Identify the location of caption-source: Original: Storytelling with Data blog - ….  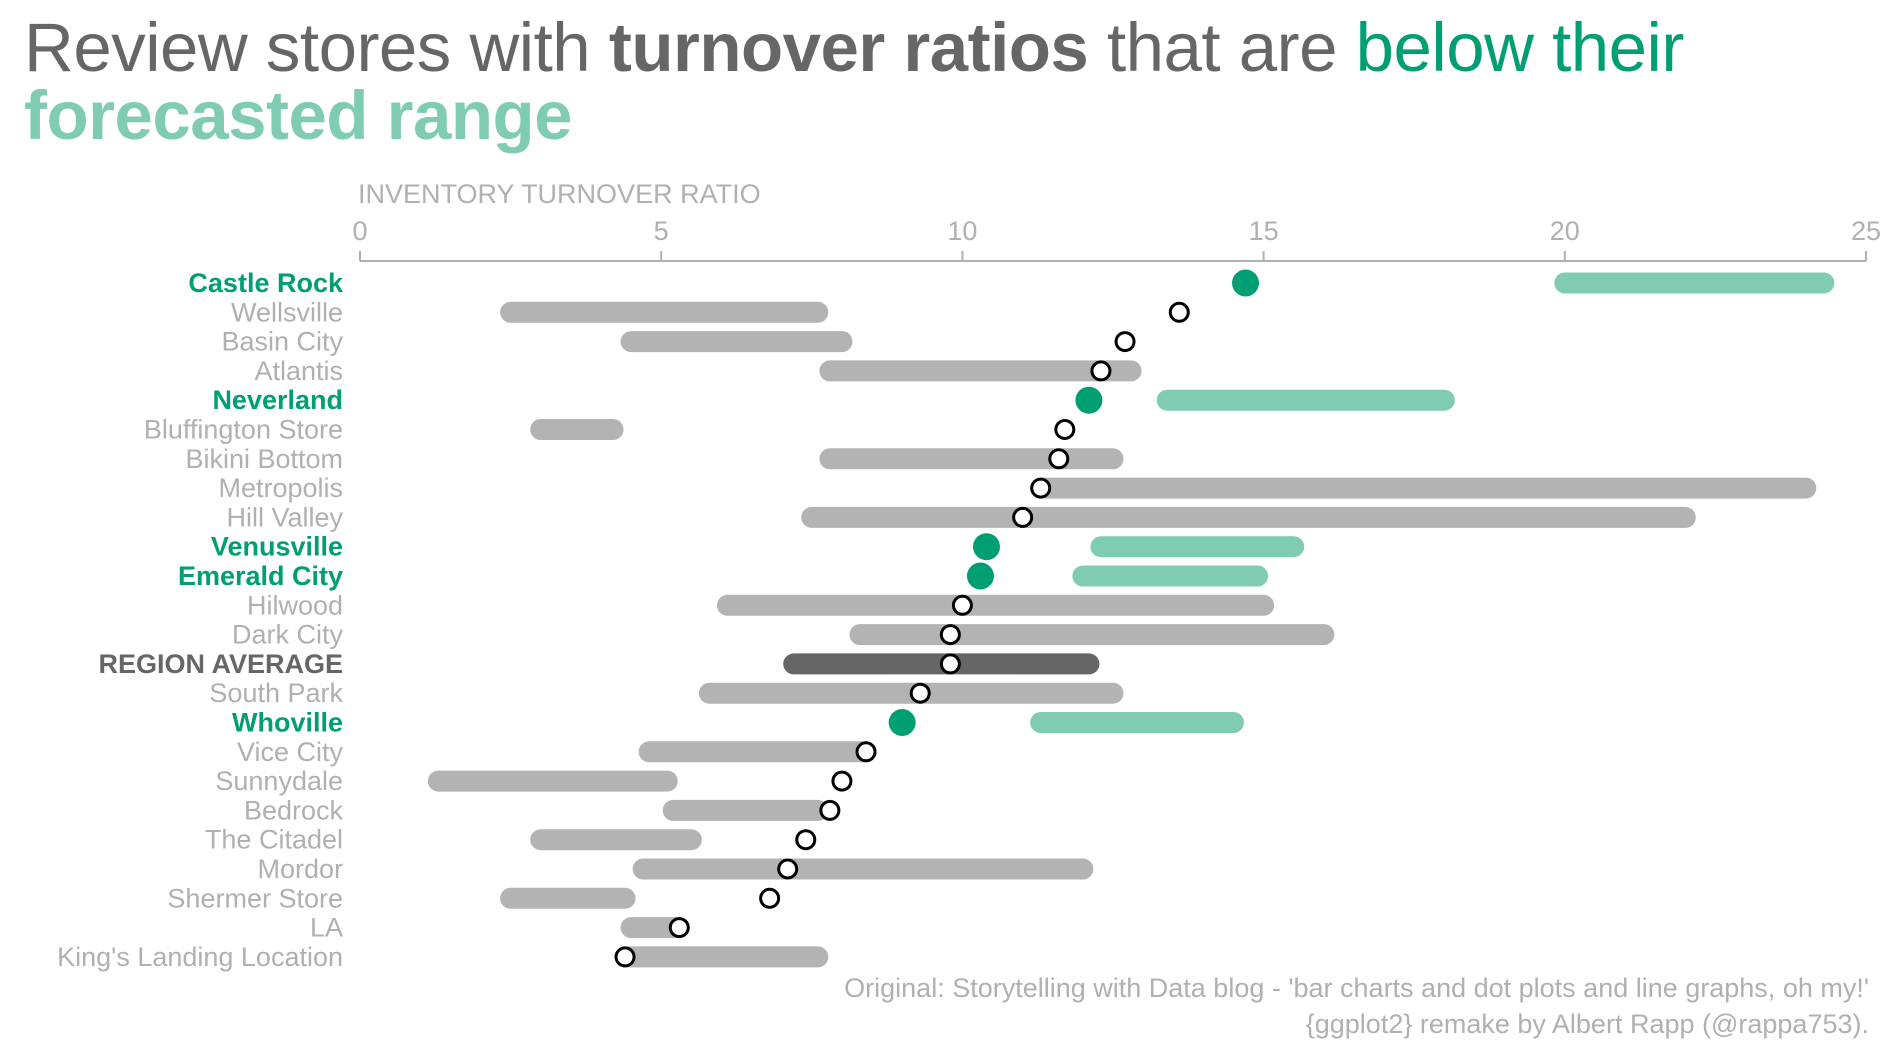
(1356, 988).